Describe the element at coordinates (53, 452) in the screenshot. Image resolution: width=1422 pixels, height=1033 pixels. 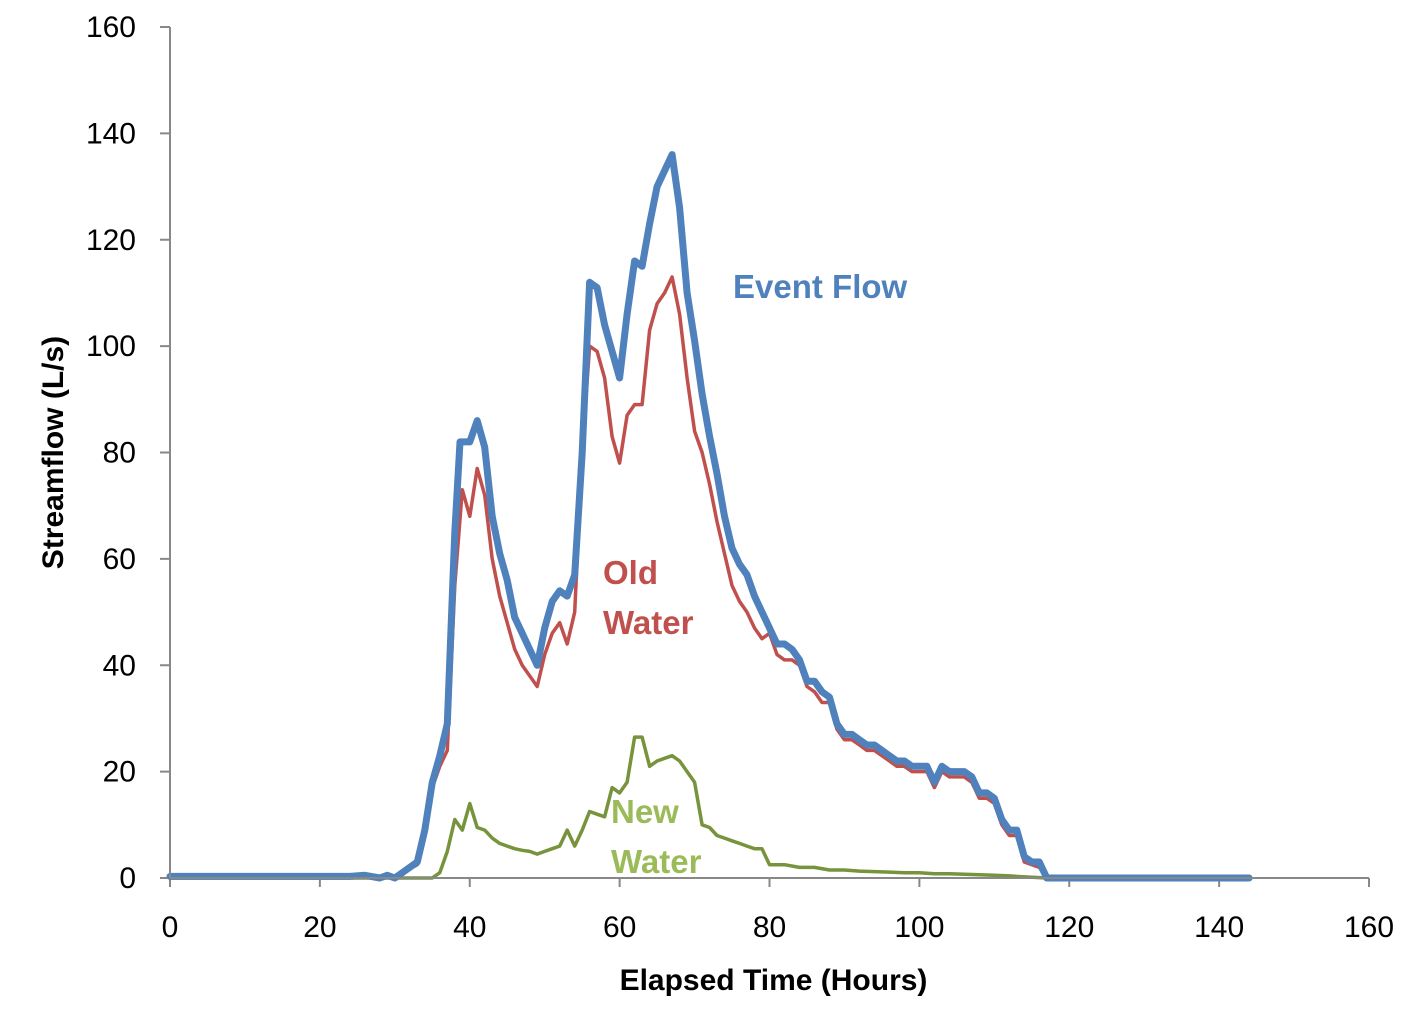
I see `y-axis-title: Streamflow (L/s)` at that location.